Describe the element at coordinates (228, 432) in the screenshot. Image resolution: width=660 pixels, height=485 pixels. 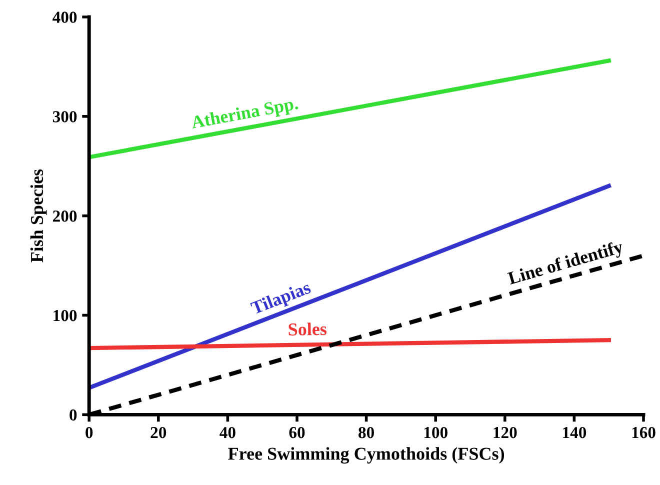
I see `x-tick-label: 40` at that location.